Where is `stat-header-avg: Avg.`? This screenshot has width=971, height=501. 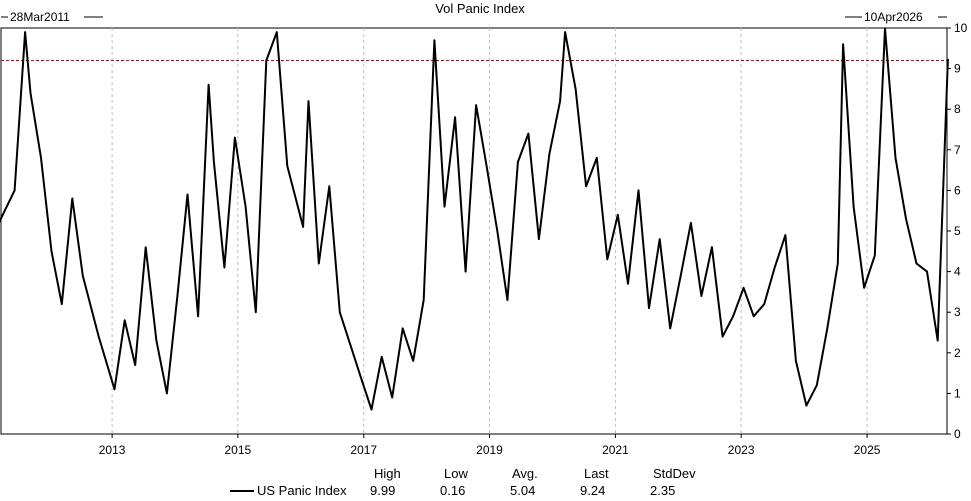
stat-header-avg: Avg. is located at coordinates (525, 473).